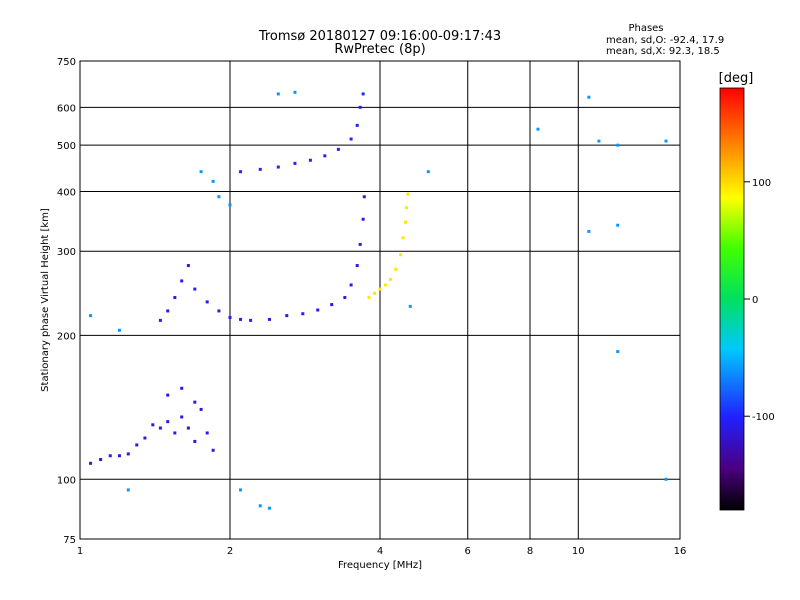 The height and width of the screenshot is (600, 800). What do you see at coordinates (66, 336) in the screenshot?
I see `y-tick-label: 200` at bounding box center [66, 336].